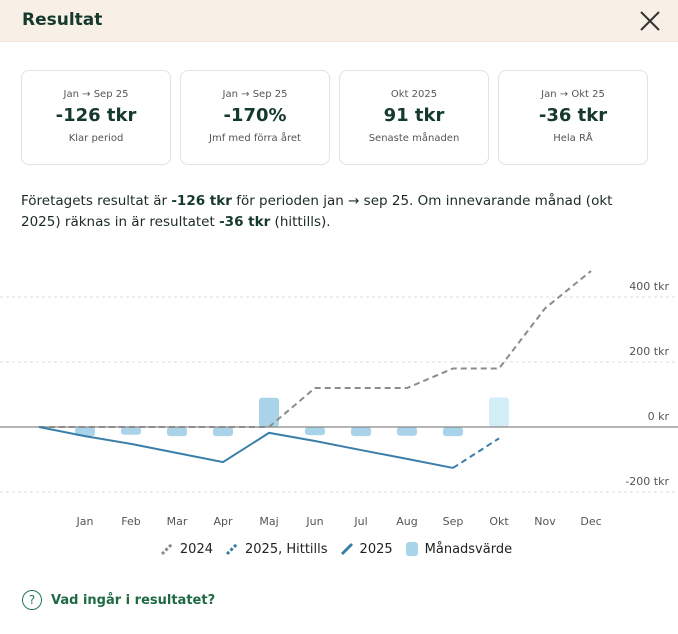 The image size is (678, 634). Describe the element at coordinates (96, 201) in the screenshot. I see `summary-text: Företagets resultat är` at that location.